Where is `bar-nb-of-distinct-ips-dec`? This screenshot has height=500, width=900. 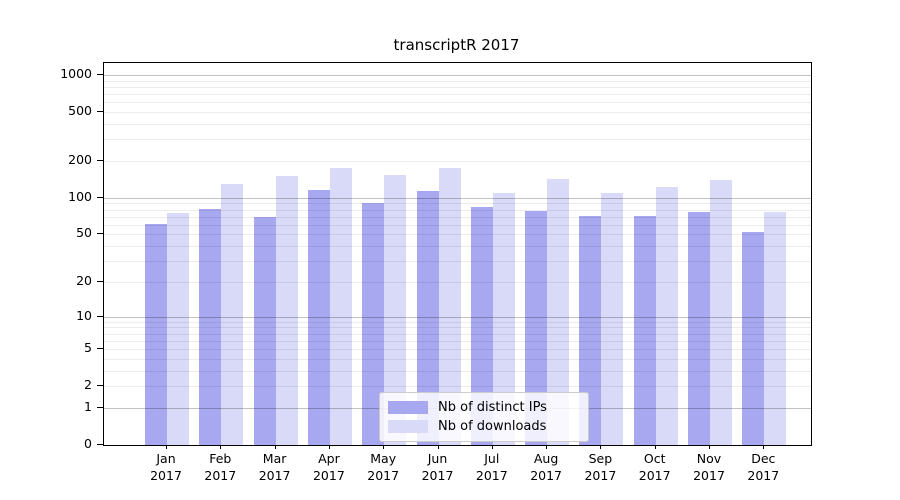
bar-nb-of-distinct-ips-dec is located at coordinates (753, 338).